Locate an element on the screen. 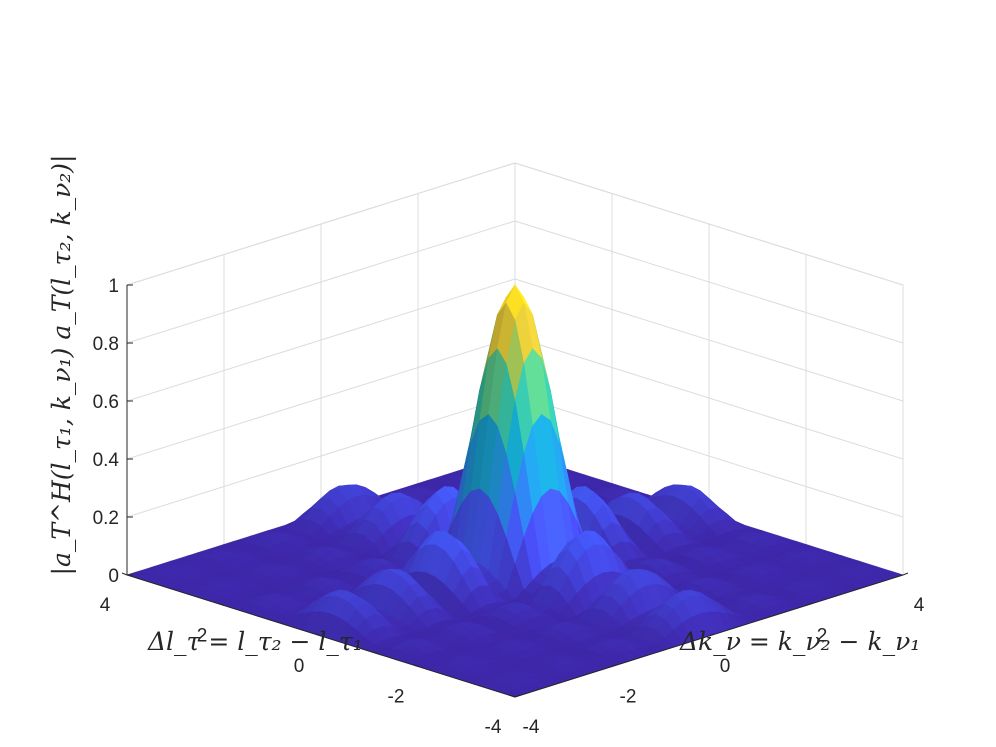 The image size is (996, 747). y-tick-label: 0 is located at coordinates (299, 666).